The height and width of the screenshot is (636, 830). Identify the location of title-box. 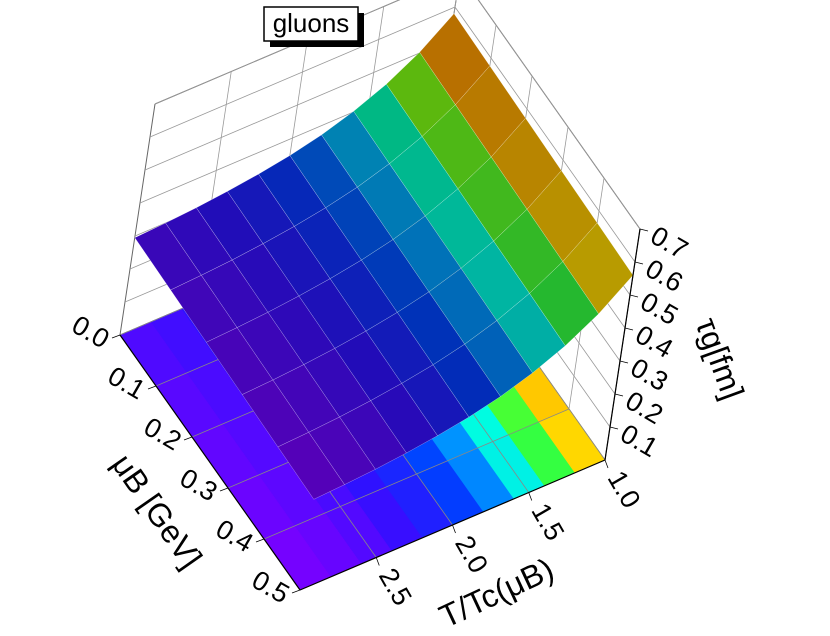
(311, 24).